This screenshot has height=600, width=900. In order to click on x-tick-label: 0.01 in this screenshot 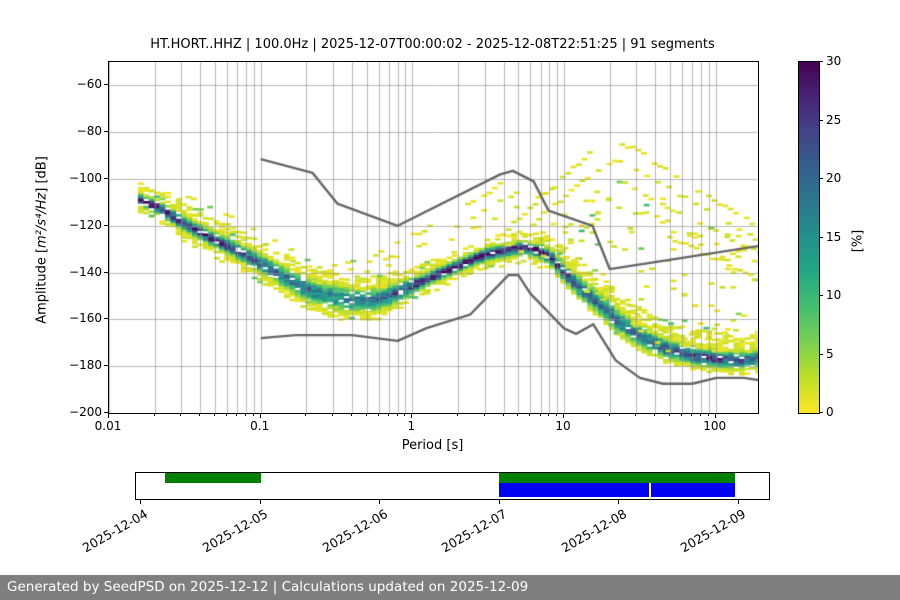, I will do `click(108, 426)`.